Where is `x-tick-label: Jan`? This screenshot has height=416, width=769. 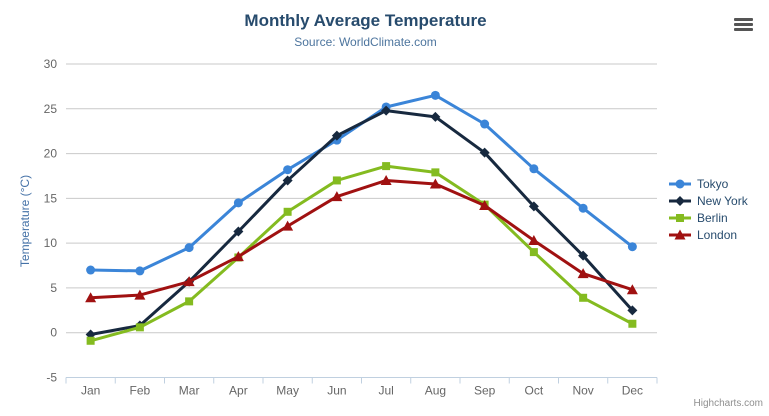 x-tick-label: Jan is located at coordinates (90, 391).